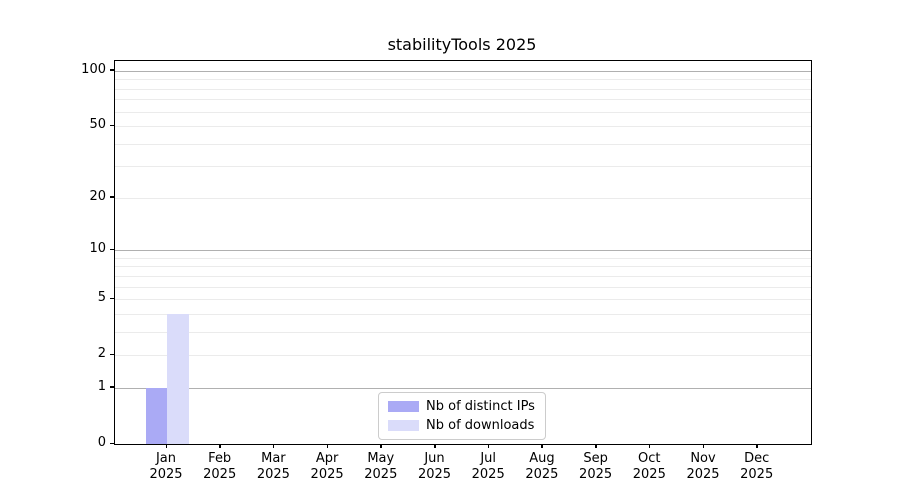  Describe the element at coordinates (403, 406) in the screenshot. I see `legend-swatch-distinct-ips` at that location.